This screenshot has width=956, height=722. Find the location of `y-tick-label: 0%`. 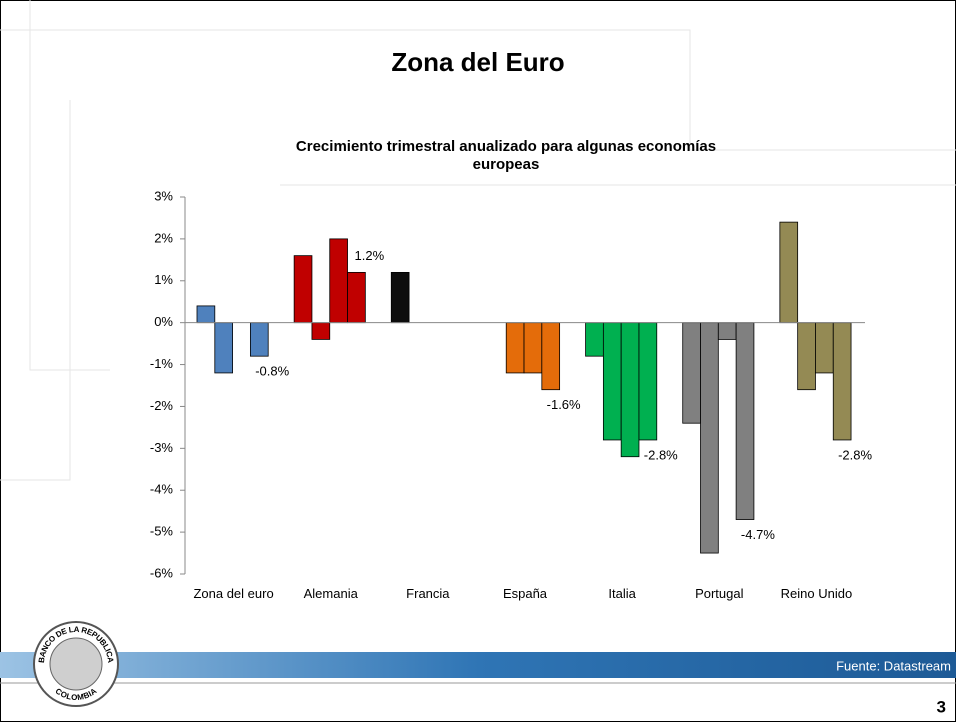

y-tick-label: 0% is located at coordinates (163, 321).